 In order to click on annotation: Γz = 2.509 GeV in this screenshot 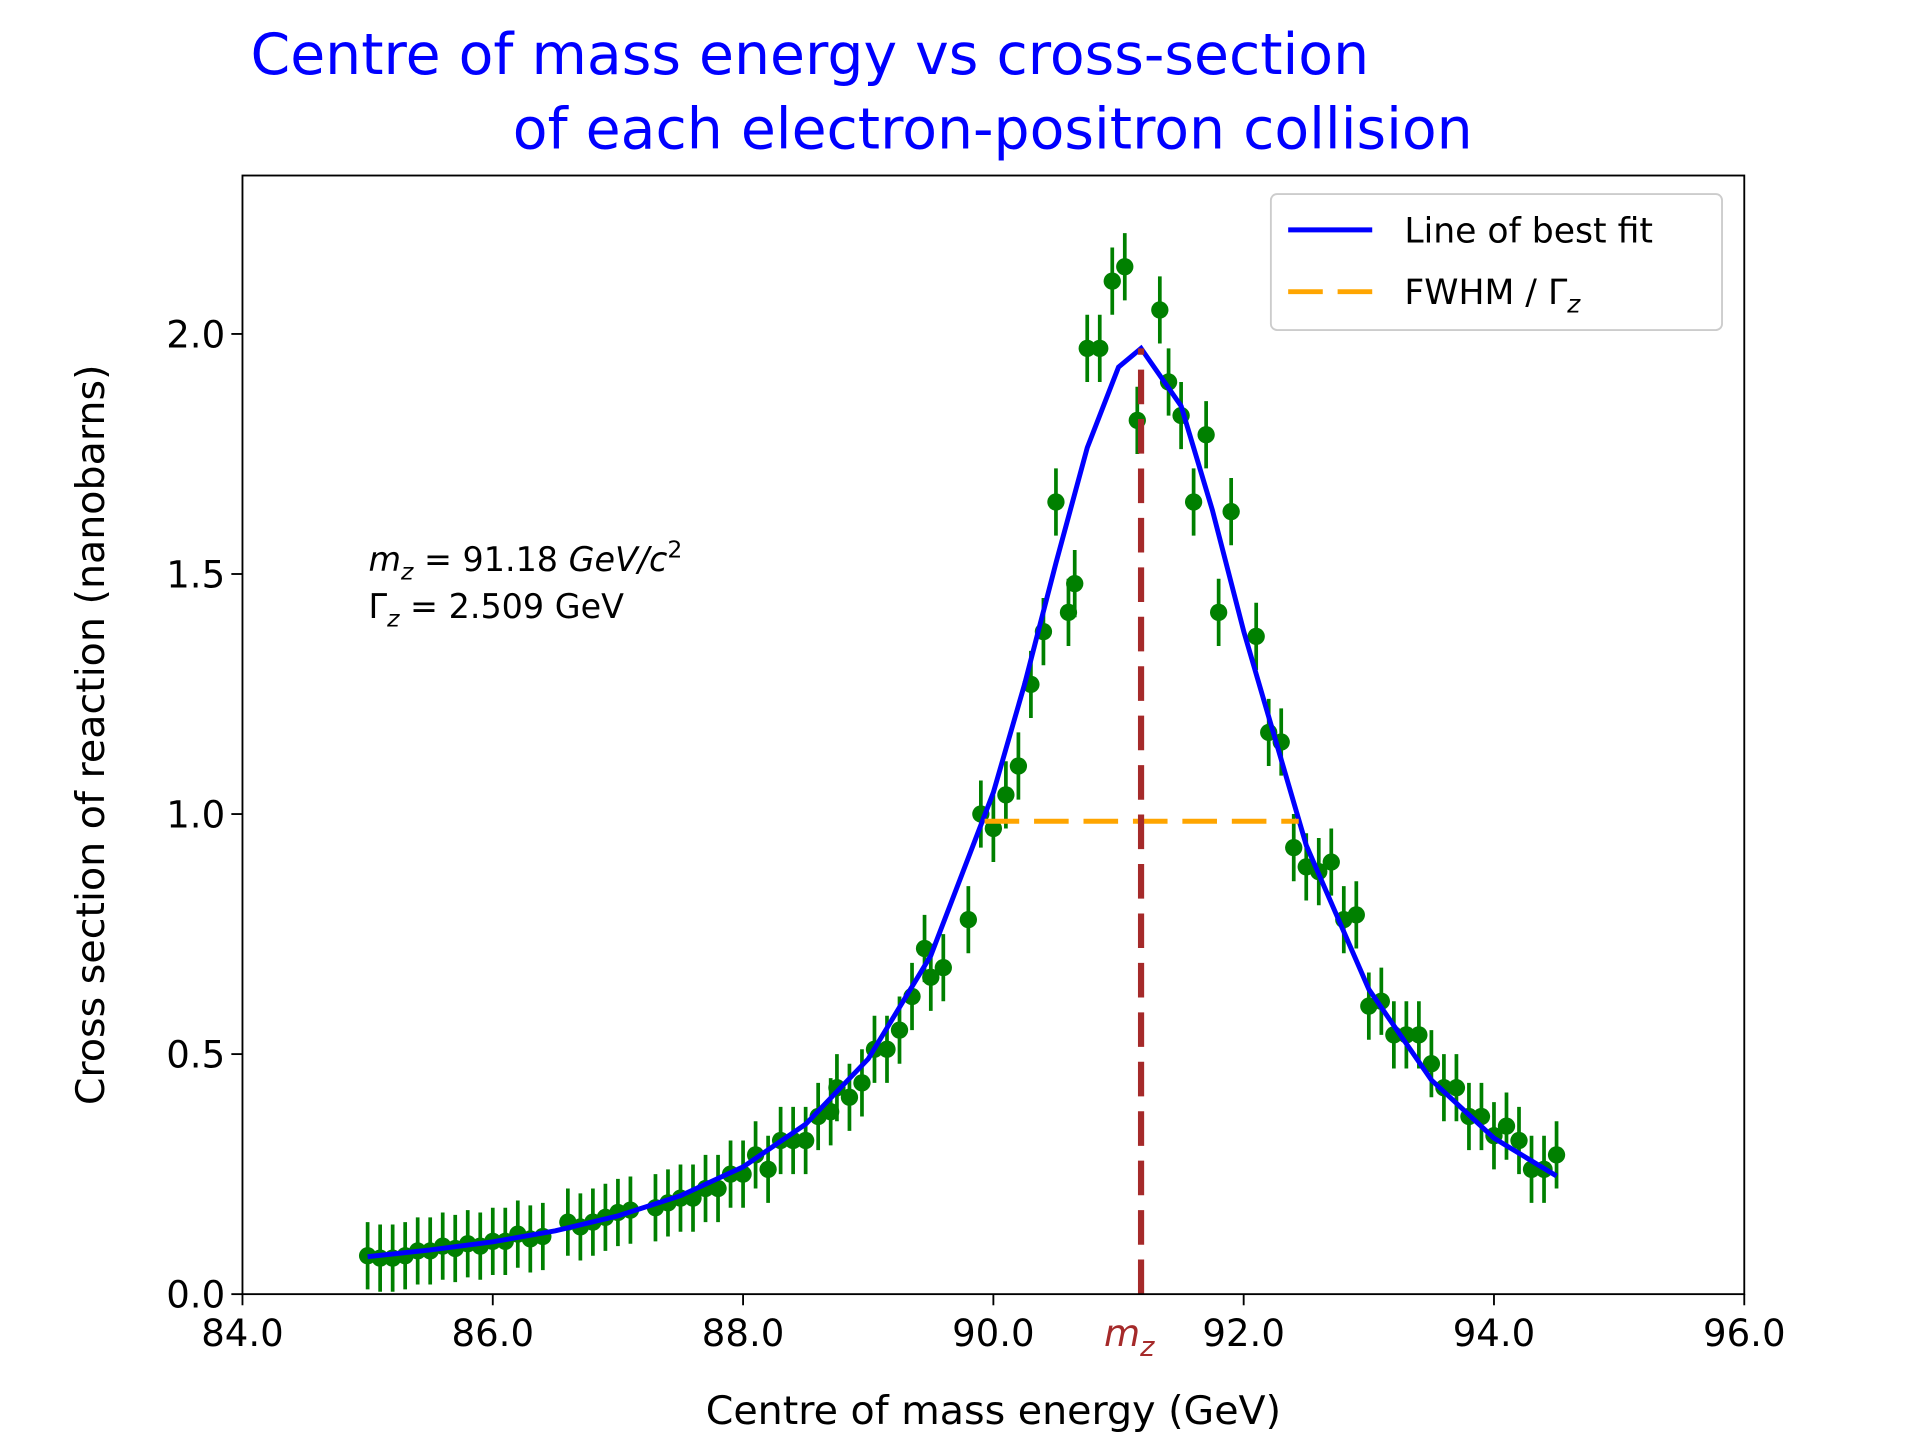, I will do `click(497, 610)`.